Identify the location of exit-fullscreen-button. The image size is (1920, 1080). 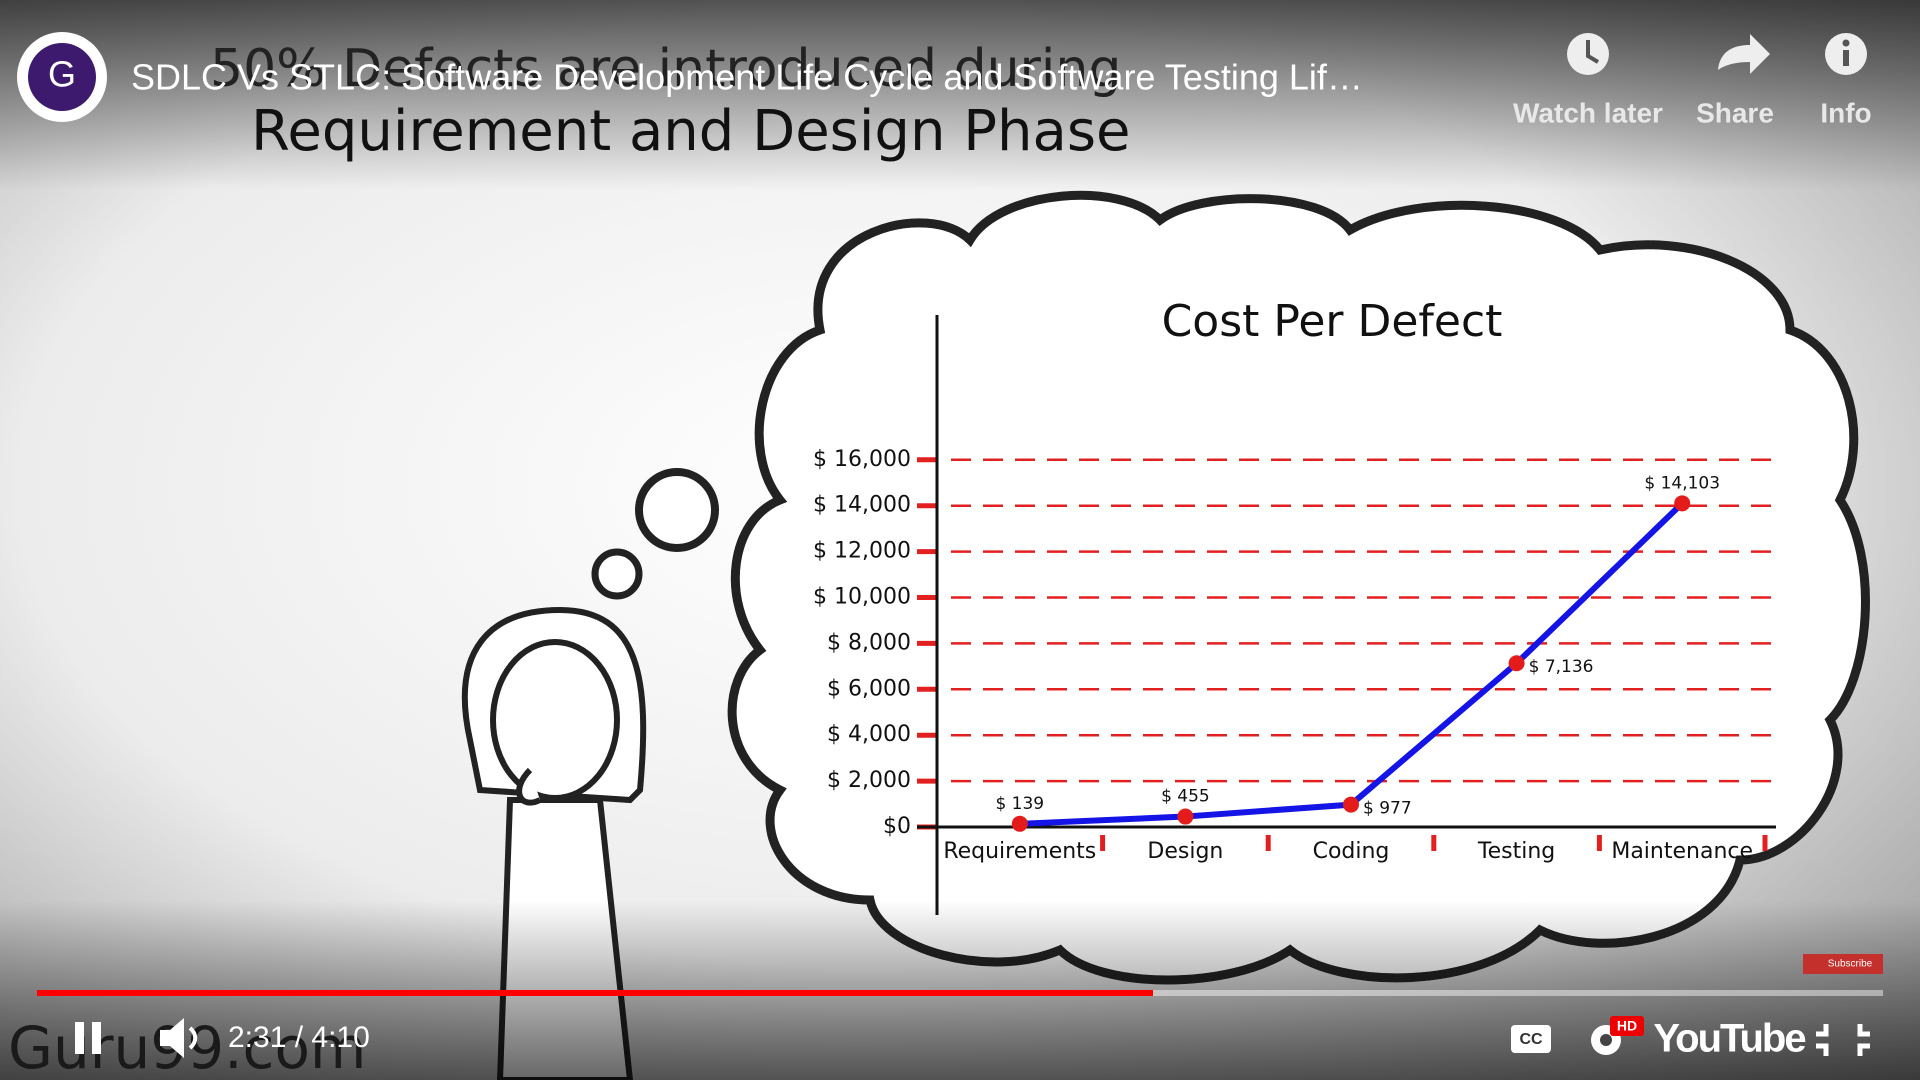
(1843, 1040).